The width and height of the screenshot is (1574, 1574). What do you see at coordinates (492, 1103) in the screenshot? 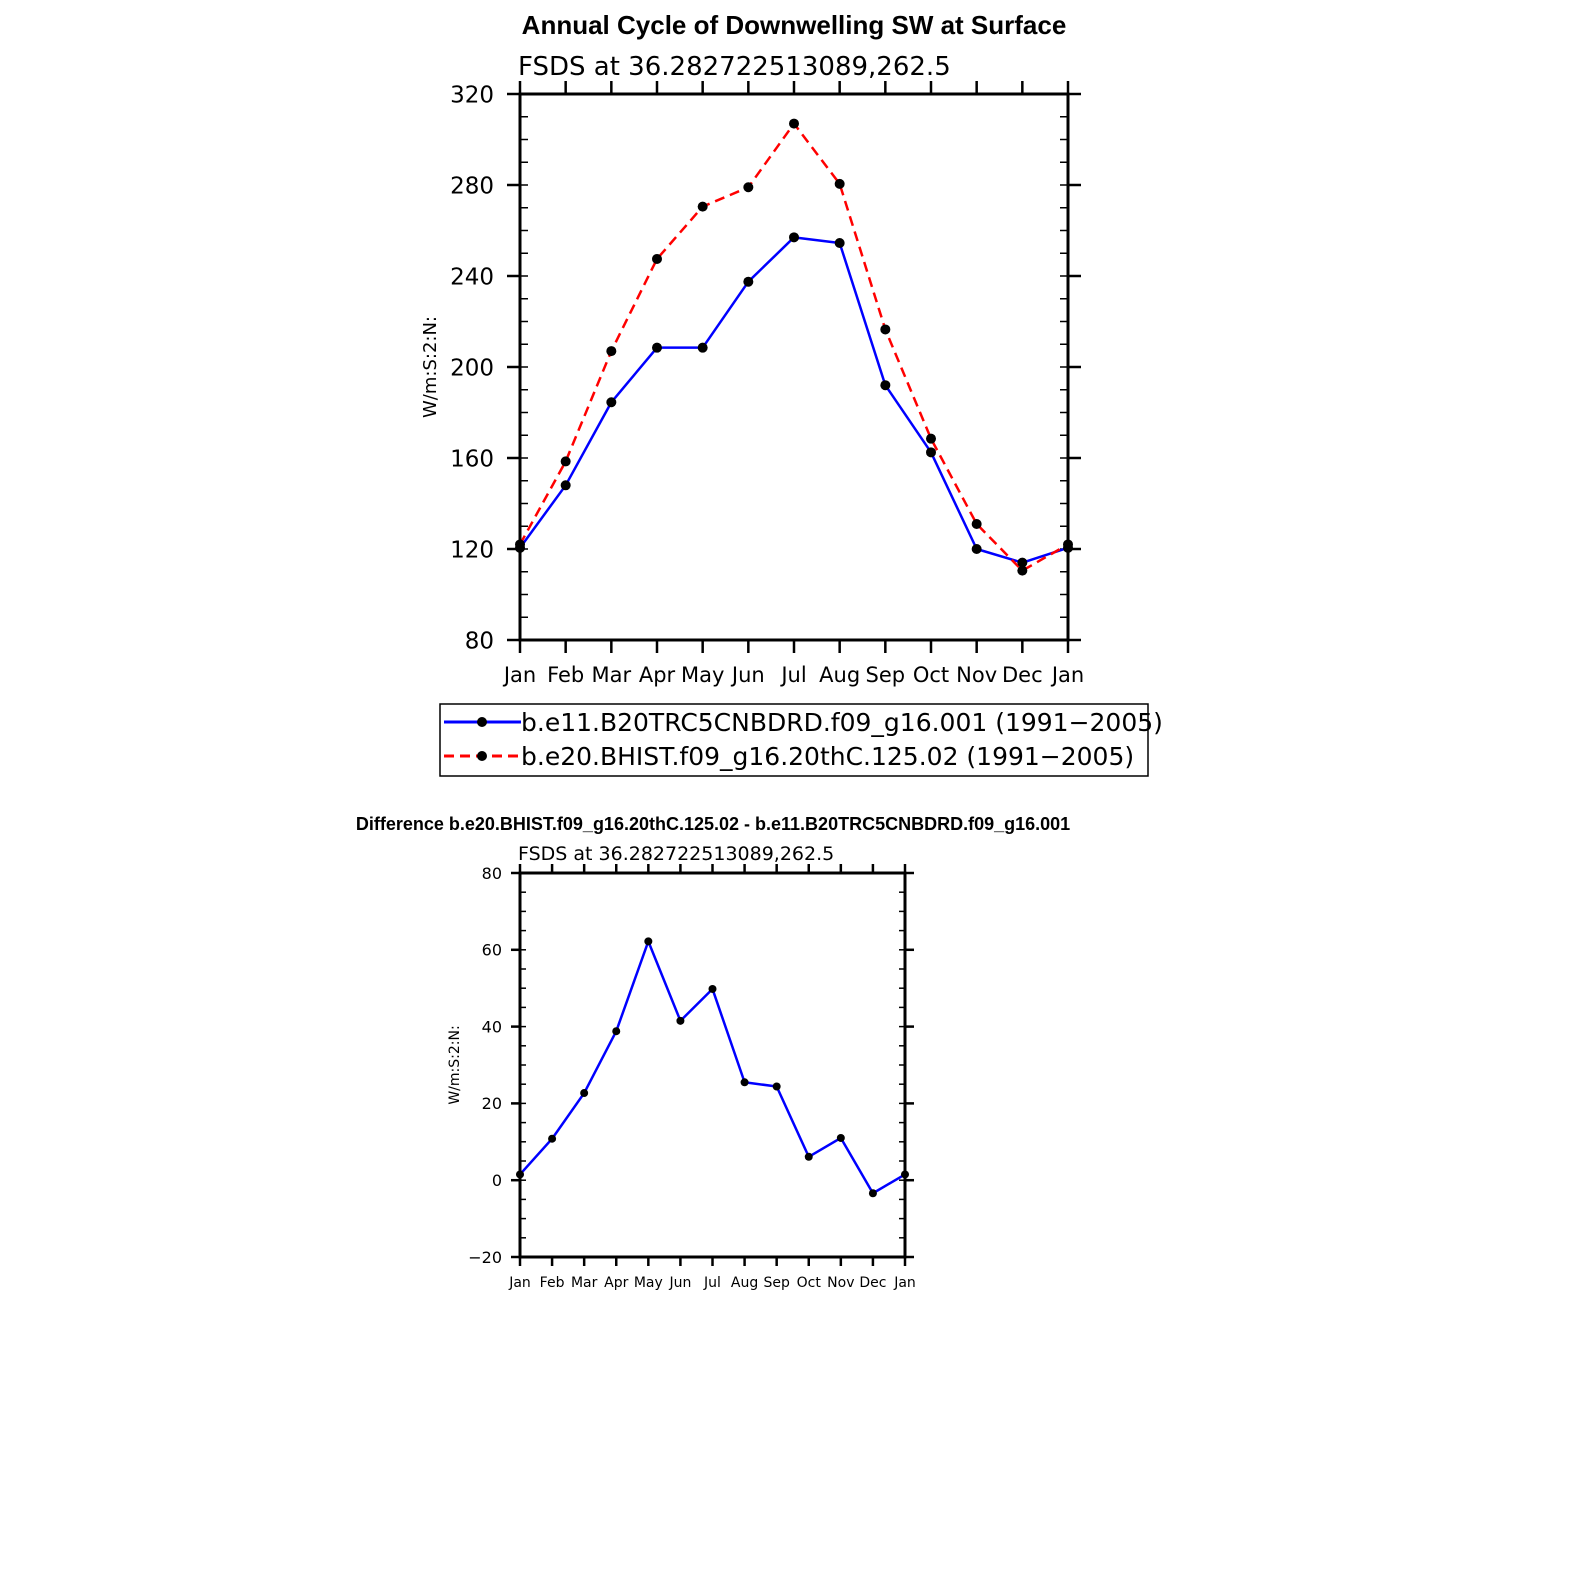
I see `y-tick-label: 20` at bounding box center [492, 1103].